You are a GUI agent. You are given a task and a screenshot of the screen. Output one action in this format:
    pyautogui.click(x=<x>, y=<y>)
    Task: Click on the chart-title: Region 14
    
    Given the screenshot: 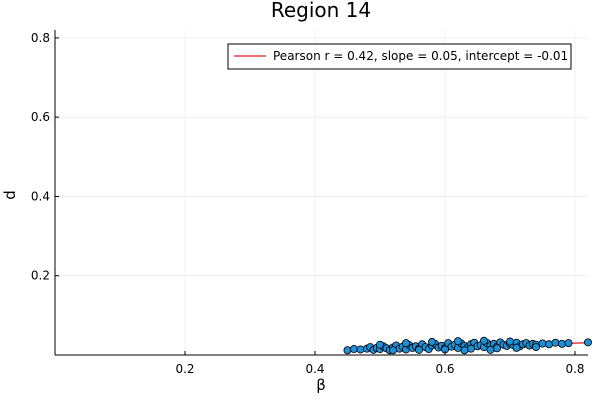 What is the action you would take?
    pyautogui.click(x=321, y=11)
    